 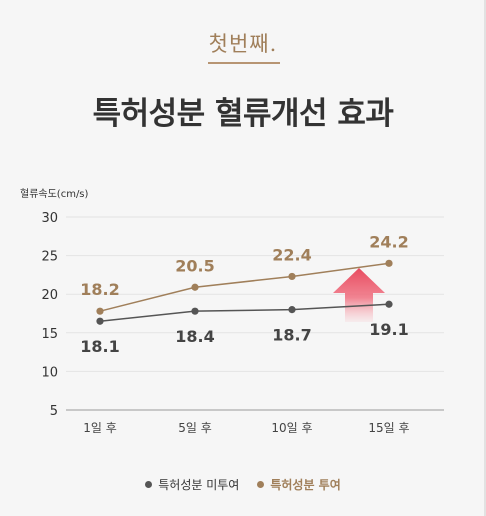 What do you see at coordinates (291, 428) in the screenshot?
I see `x-tick-label: 10일 후` at bounding box center [291, 428].